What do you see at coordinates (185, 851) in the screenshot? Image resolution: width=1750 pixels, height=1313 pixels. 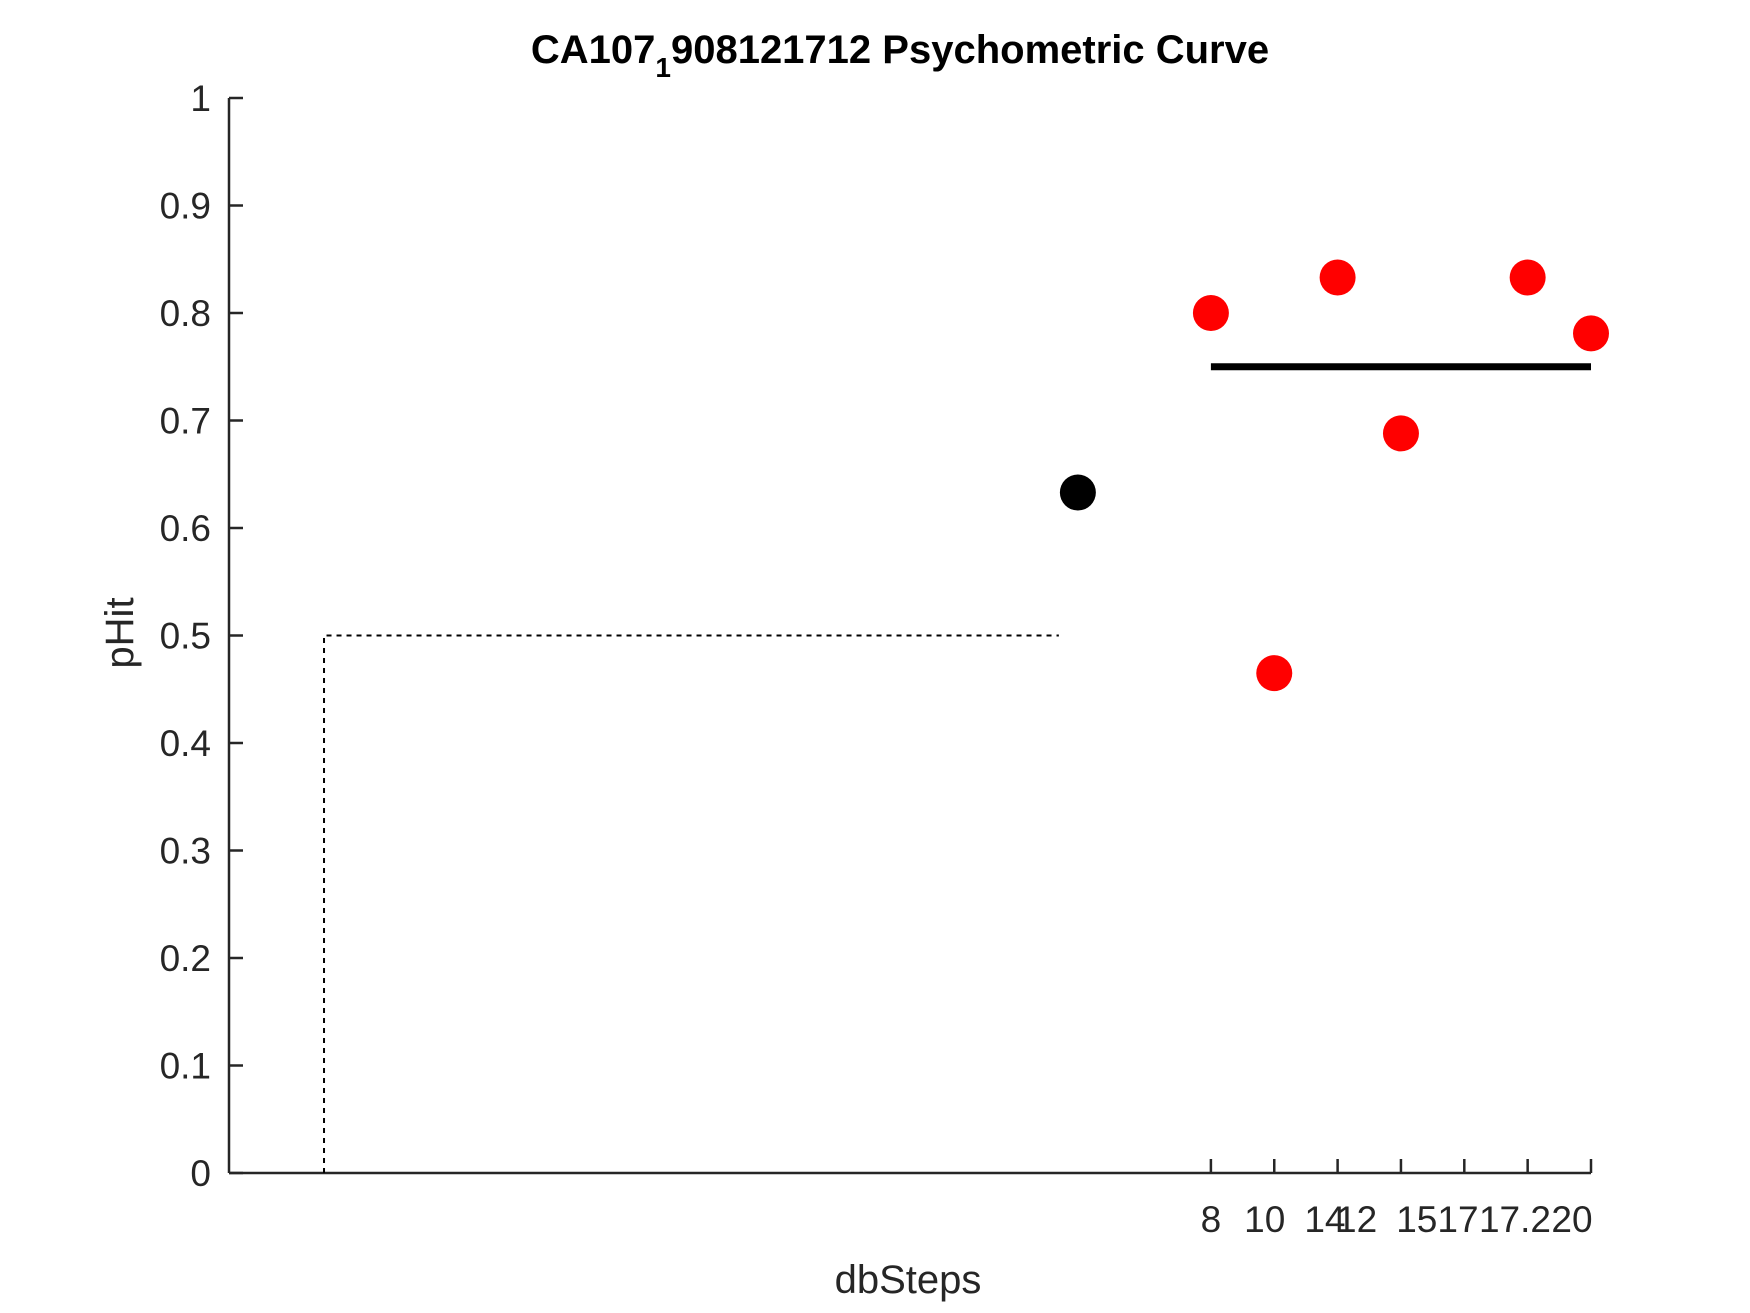 I see `y-tick-label: 0.3` at bounding box center [185, 851].